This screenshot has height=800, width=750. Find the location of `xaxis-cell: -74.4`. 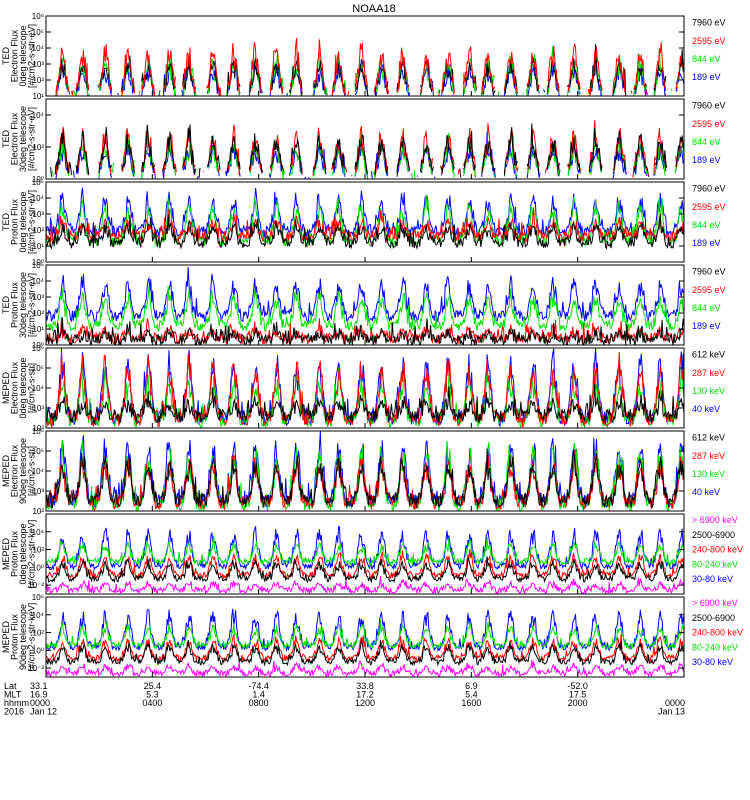

xaxis-cell: -74.4 is located at coordinates (258, 686).